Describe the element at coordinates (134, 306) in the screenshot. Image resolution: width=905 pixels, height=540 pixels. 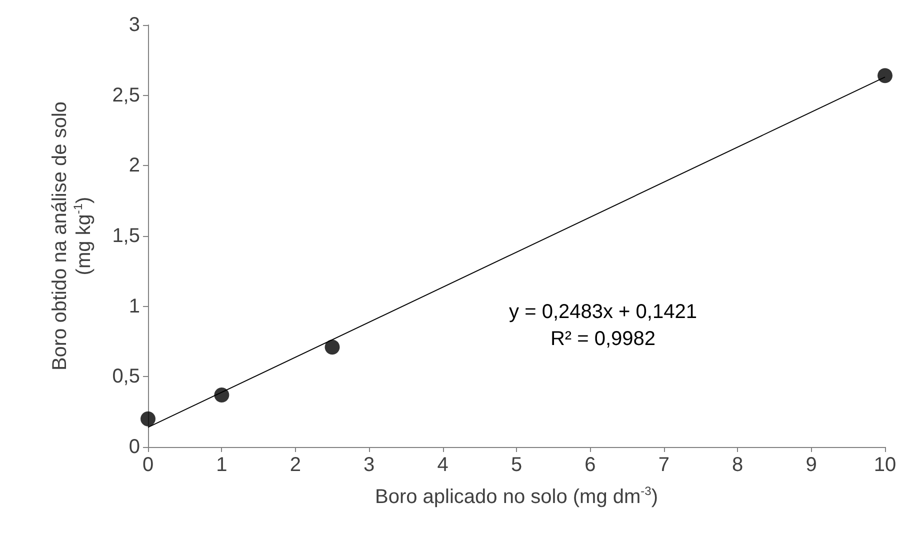
I see `y-tick-label: 1` at that location.